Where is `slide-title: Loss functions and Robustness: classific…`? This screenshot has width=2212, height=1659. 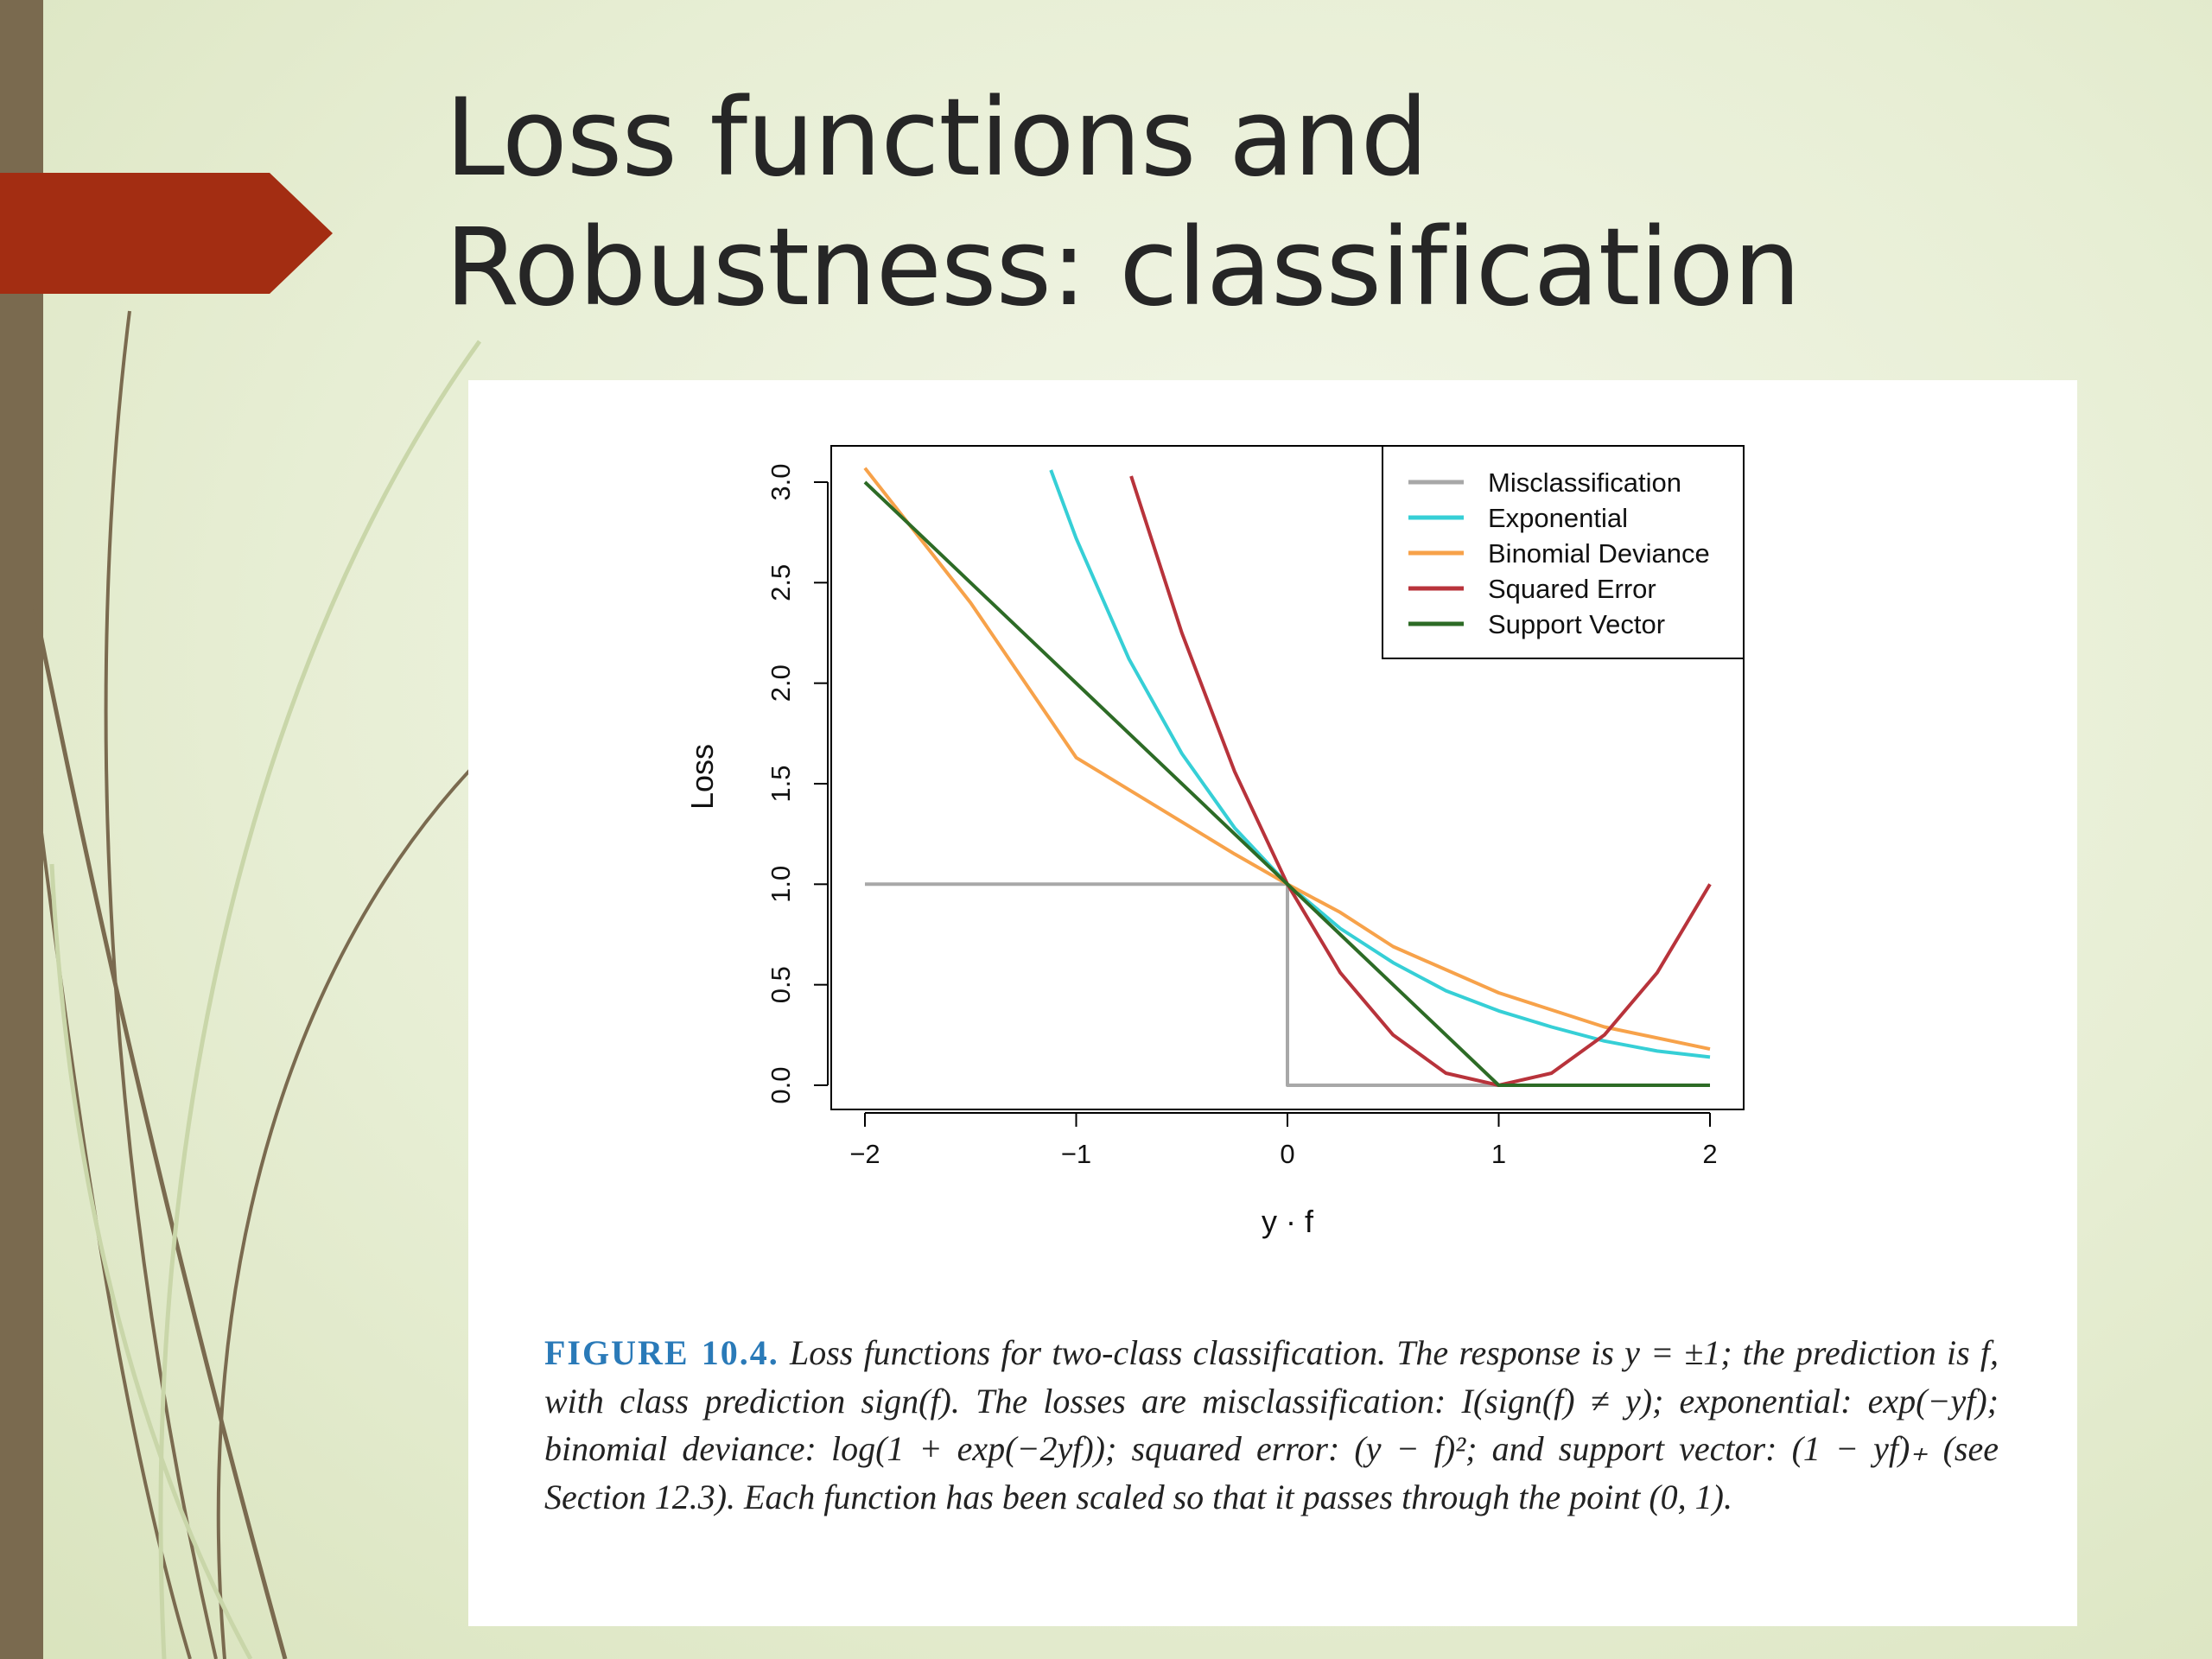 slide-title: Loss functions and Robustness: classific… is located at coordinates (1179, 203).